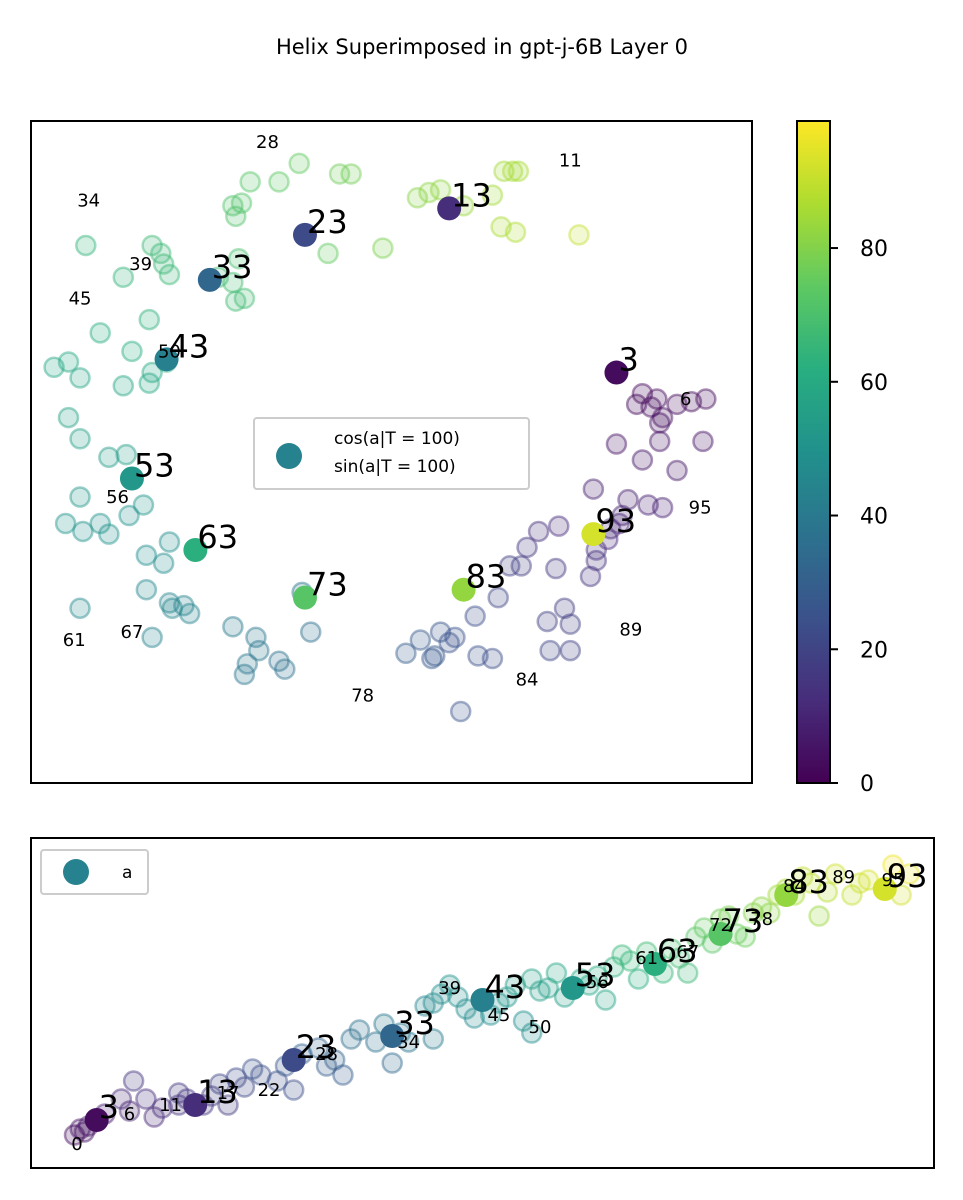 The height and width of the screenshot is (1200, 963). Describe the element at coordinates (570, 161) in the screenshot. I see `point-label-small: 11` at that location.